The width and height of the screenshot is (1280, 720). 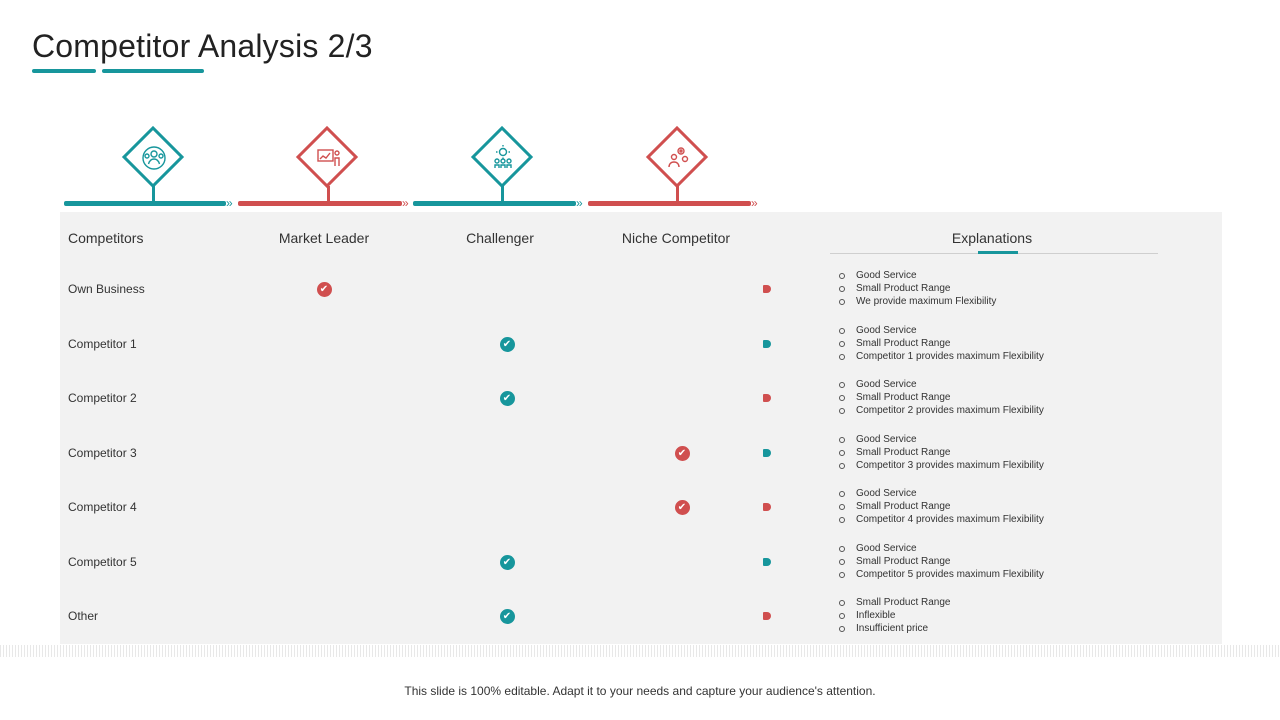 What do you see at coordinates (106, 238) in the screenshot?
I see `header-competitors: Competitors` at bounding box center [106, 238].